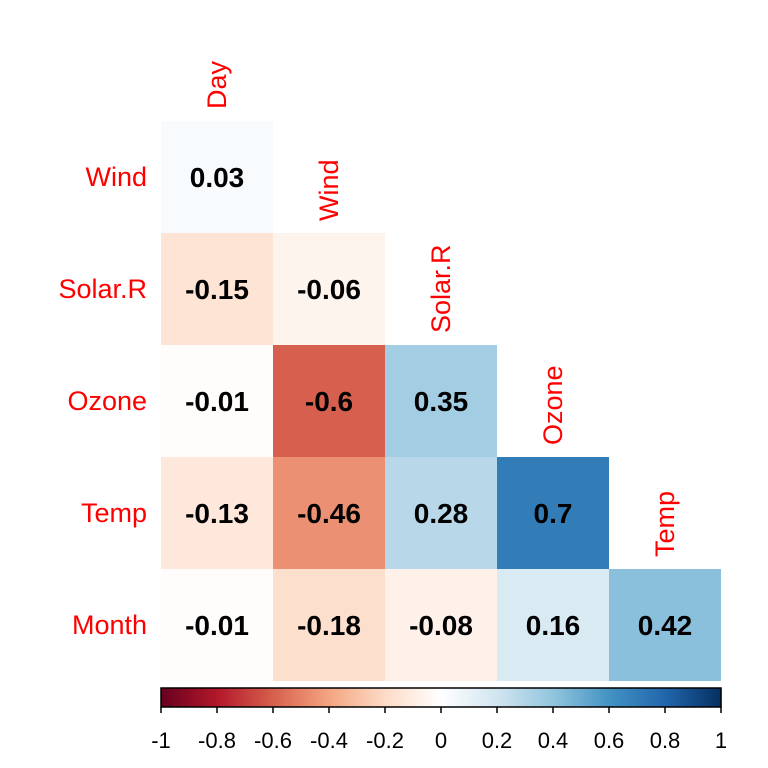 This screenshot has height=768, width=768. What do you see at coordinates (329, 625) in the screenshot?
I see `cell-value-label: -0.18` at bounding box center [329, 625].